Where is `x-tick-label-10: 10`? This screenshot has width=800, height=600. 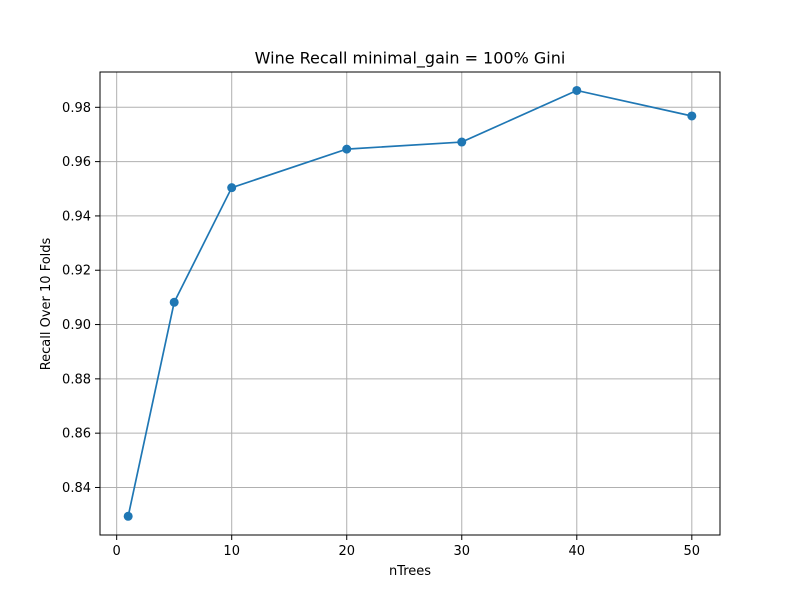 x-tick-label-10: 10 is located at coordinates (231, 551).